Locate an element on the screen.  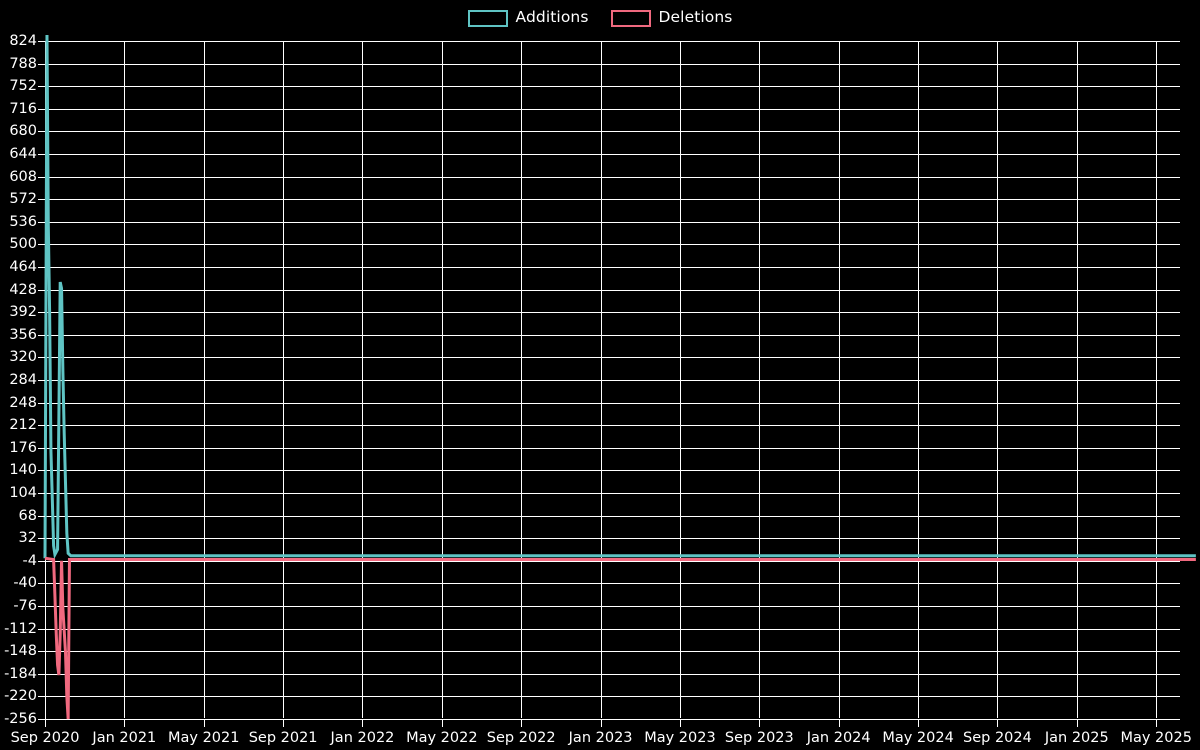
y-axis-tick-label: 716 is located at coordinates (23, 108).